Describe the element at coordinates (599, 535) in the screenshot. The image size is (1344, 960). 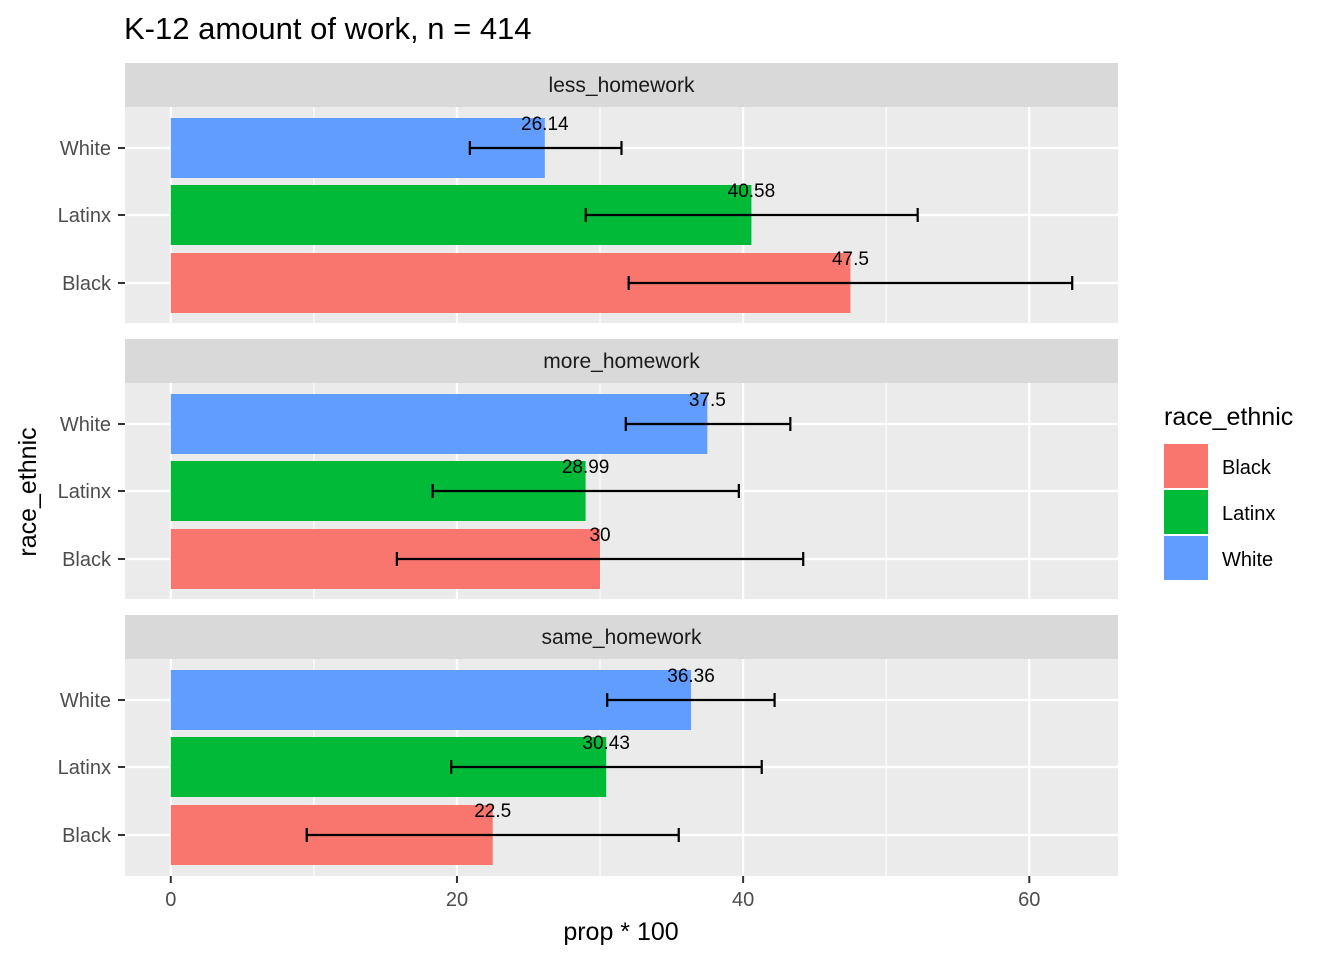
I see `data-label: 30` at that location.